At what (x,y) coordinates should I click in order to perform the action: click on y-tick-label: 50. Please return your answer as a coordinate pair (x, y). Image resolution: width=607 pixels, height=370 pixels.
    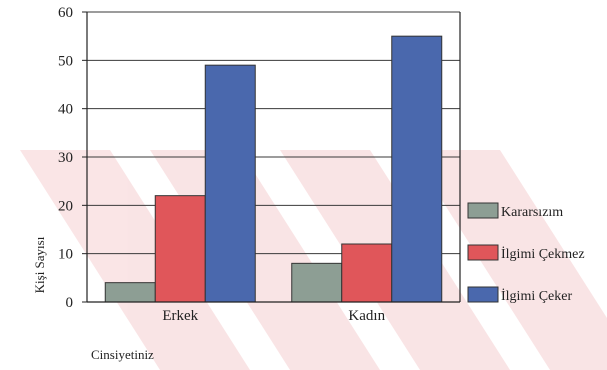
    Looking at the image, I should click on (65, 61).